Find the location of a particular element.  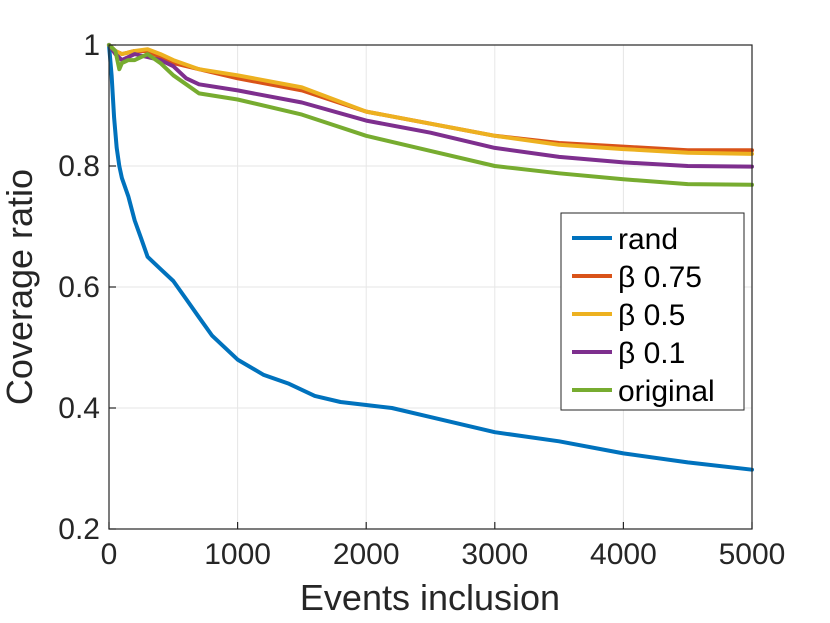

x-tick-label: 4000 is located at coordinates (623, 554).